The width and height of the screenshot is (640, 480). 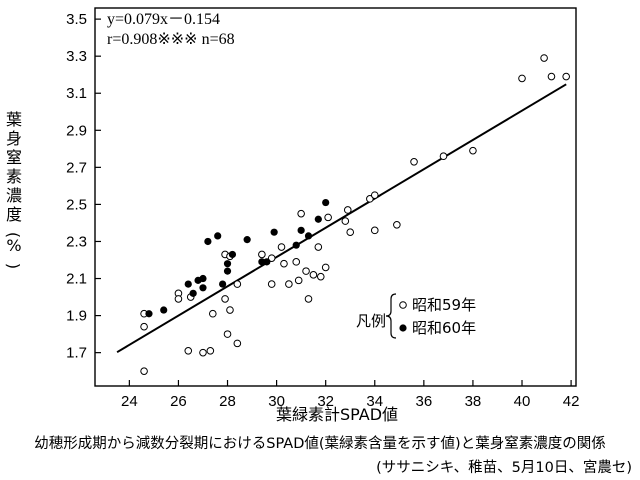 What do you see at coordinates (14, 195) in the screenshot?
I see `y-axis-label-char: 濃` at bounding box center [14, 195].